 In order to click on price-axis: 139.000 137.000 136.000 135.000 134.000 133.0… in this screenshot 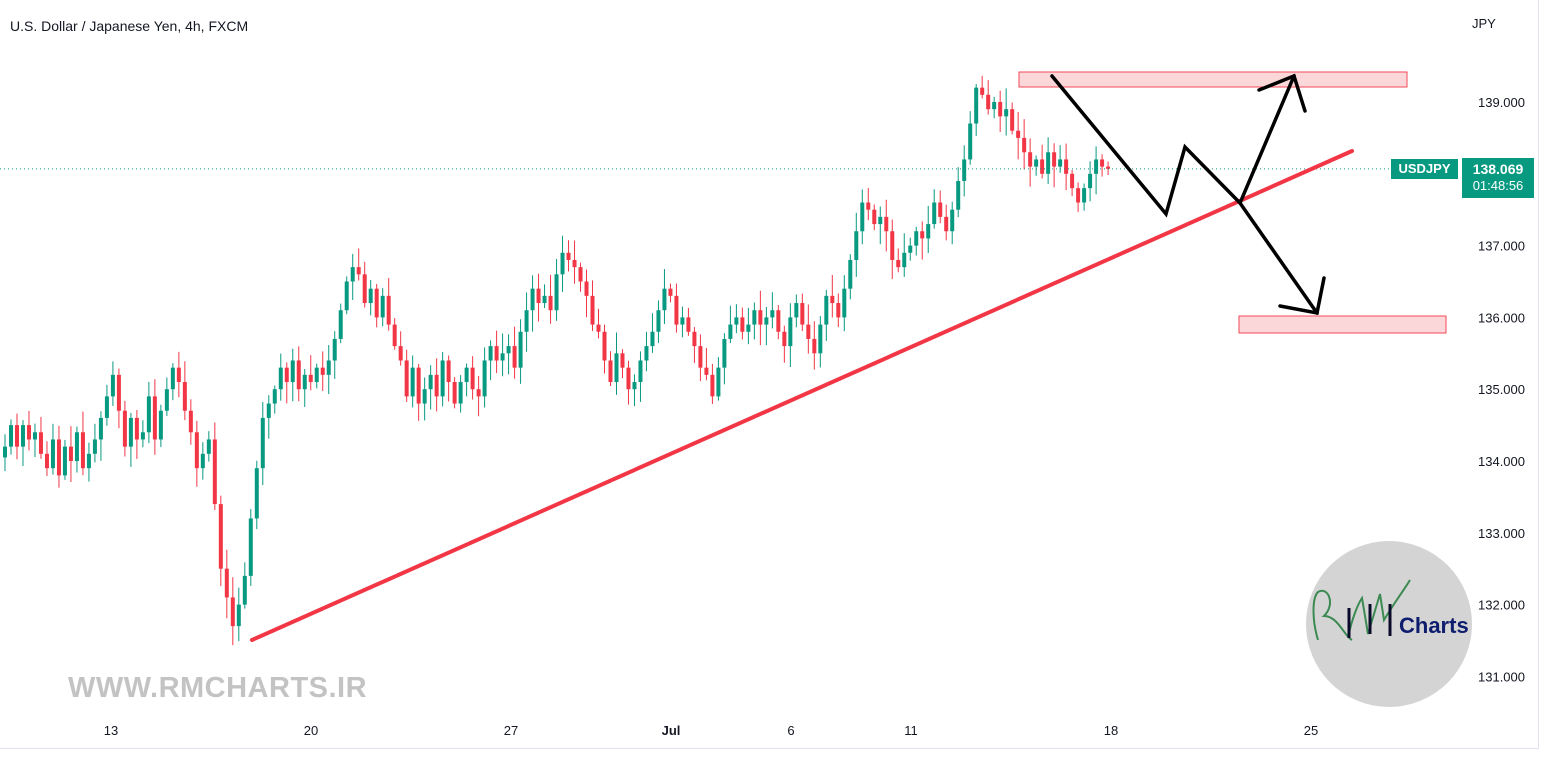, I will do `click(1501, 389)`.